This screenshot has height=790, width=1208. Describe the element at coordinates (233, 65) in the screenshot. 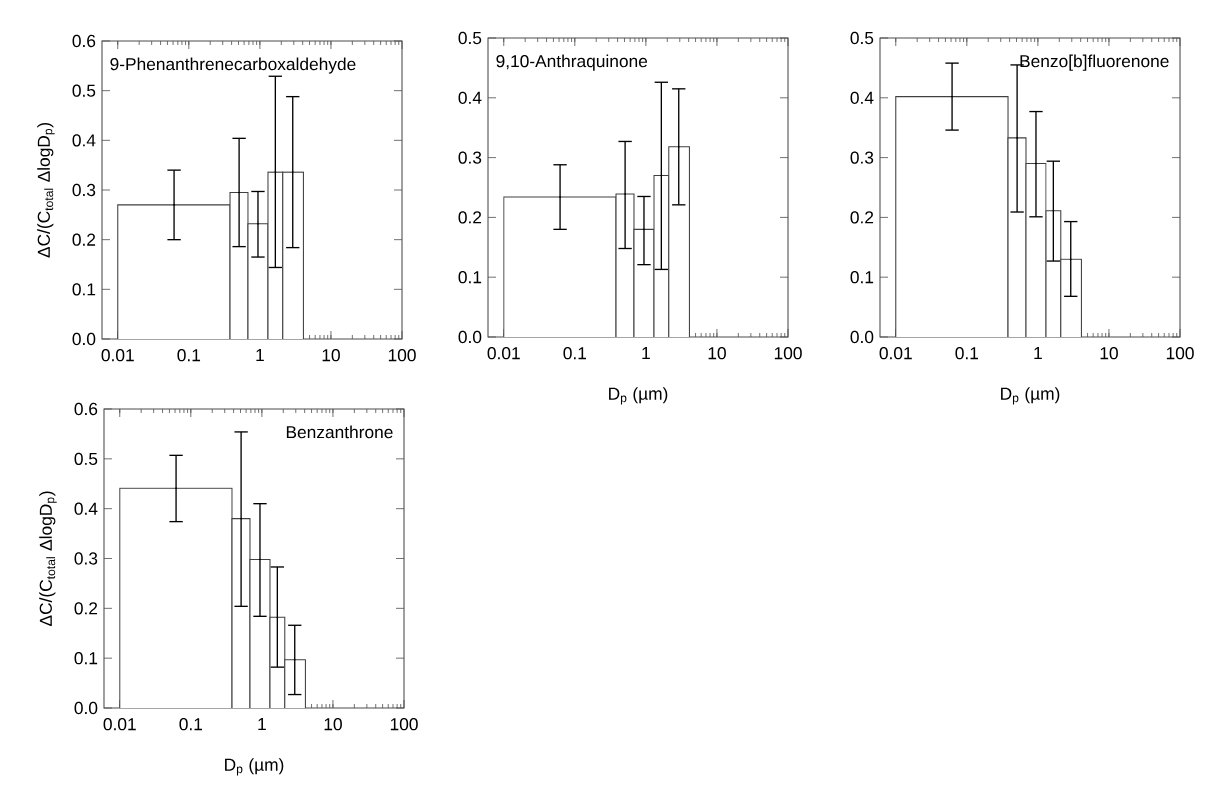

I see `text: 9-Phenanthrenecarboxaldehyde` at that location.